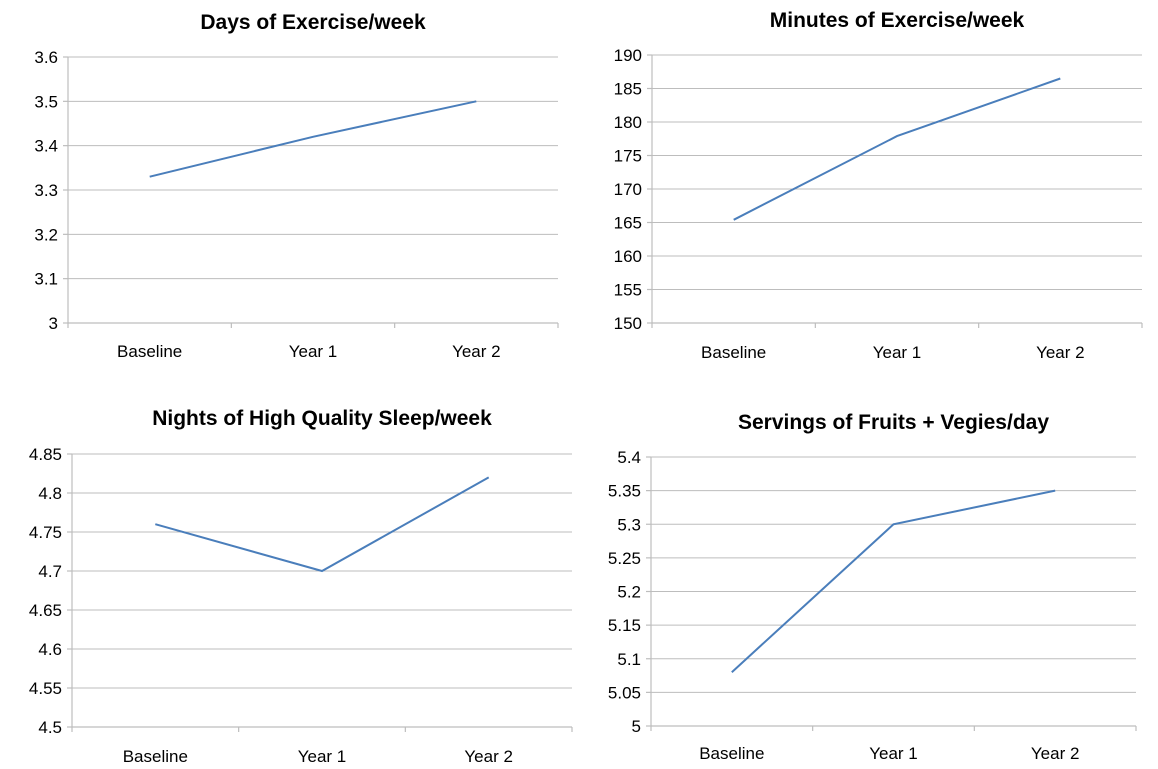  What do you see at coordinates (322, 418) in the screenshot?
I see `chart-title: Nights of High Quality Sleep/week` at bounding box center [322, 418].